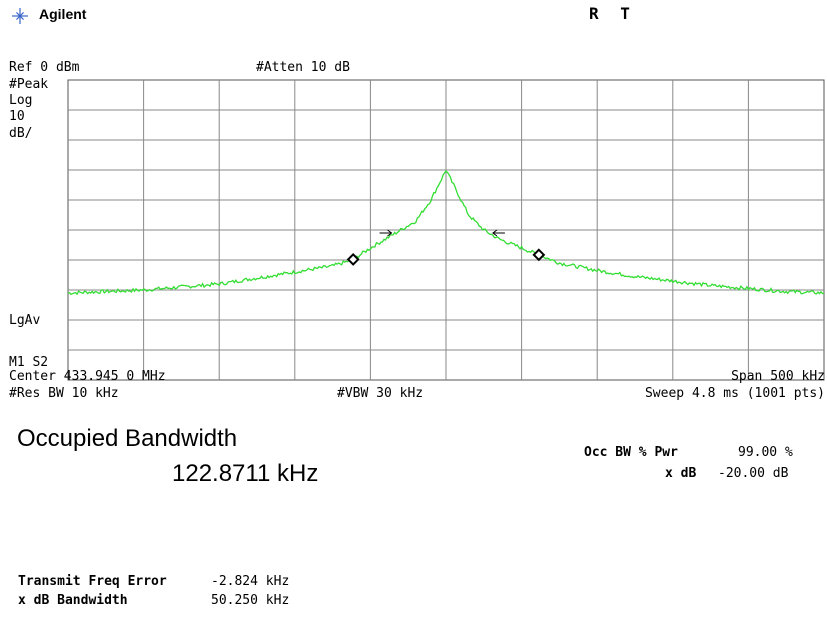 The image size is (827, 619). Describe the element at coordinates (631, 452) in the screenshot. I see `occ-bw-pwr-label: Occ BW % Pwr` at that location.